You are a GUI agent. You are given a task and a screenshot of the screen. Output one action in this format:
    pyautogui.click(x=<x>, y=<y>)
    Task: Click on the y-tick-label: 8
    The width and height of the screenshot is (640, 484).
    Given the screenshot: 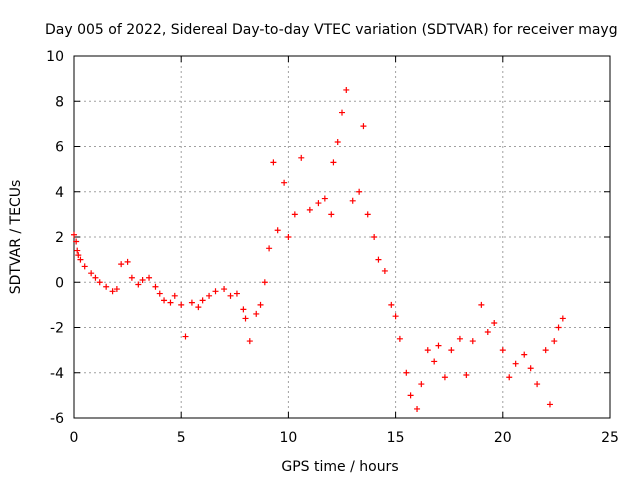 What is the action you would take?
    pyautogui.click(x=59, y=102)
    